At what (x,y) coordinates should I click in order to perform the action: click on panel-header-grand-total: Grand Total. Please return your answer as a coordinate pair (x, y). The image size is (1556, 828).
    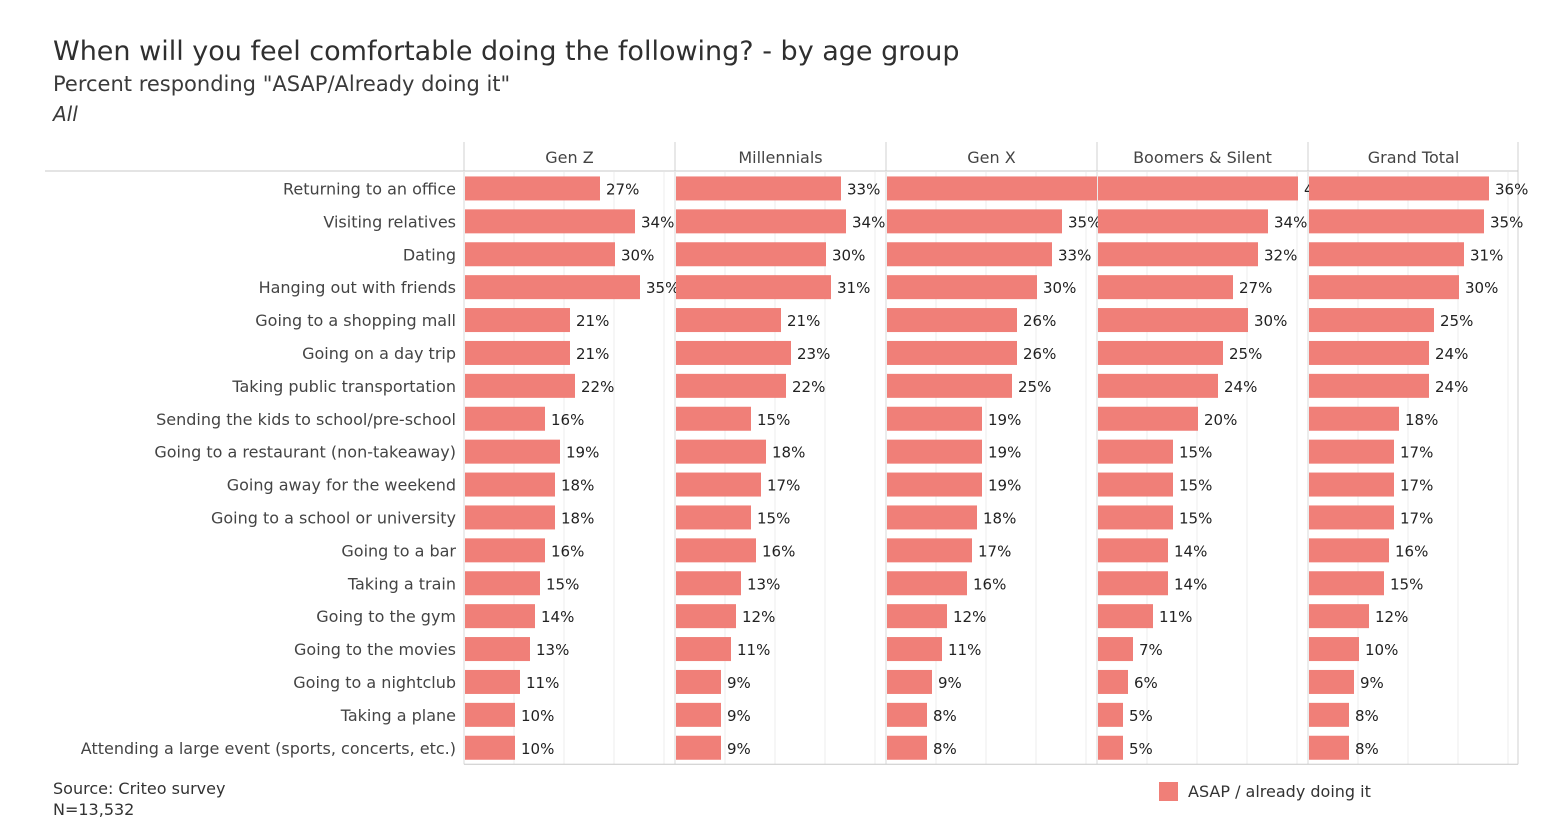
    Looking at the image, I should click on (1414, 157).